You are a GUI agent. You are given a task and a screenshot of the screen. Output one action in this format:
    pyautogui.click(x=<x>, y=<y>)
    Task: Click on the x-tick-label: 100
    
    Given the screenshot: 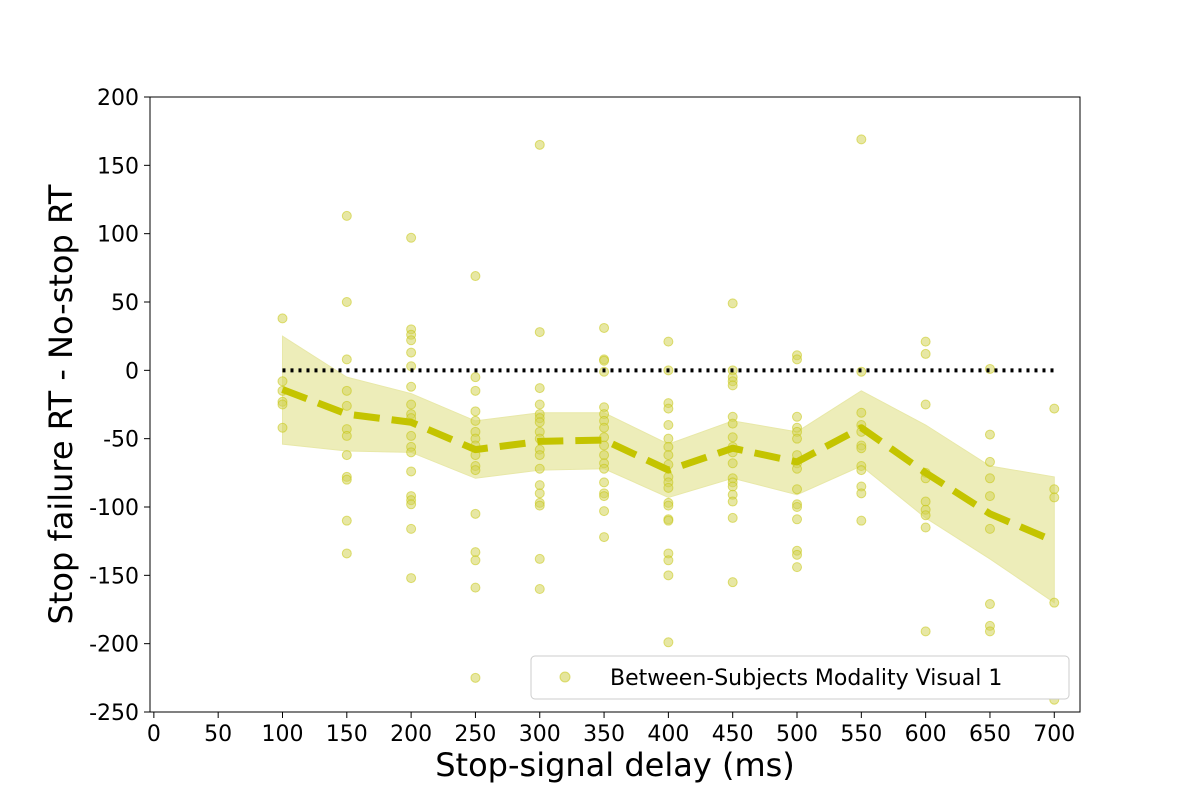 What is the action you would take?
    pyautogui.click(x=282, y=734)
    